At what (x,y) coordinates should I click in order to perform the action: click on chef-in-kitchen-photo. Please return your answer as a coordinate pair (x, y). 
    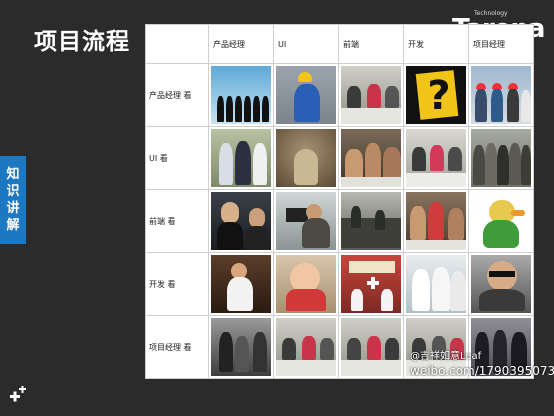
    Looking at the image, I should click on (241, 284).